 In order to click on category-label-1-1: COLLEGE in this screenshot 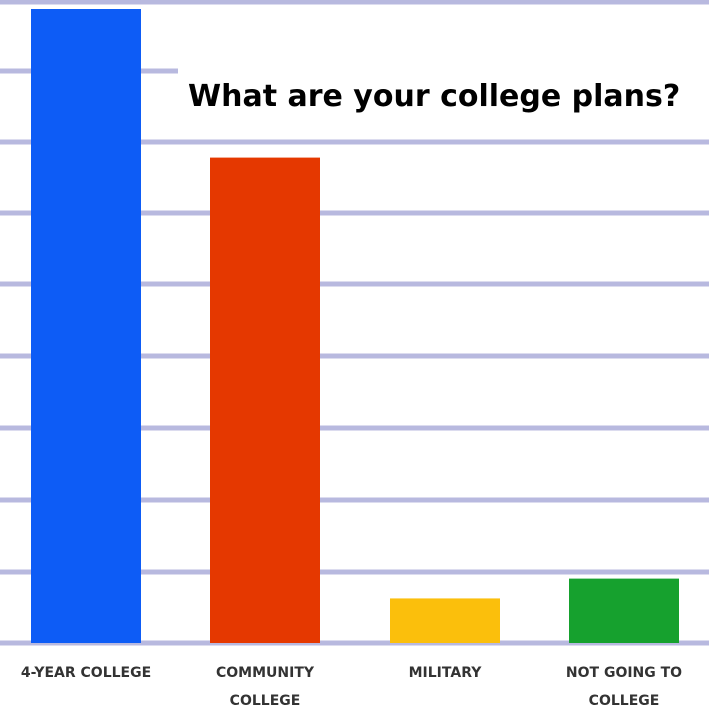, I will do `click(265, 700)`.